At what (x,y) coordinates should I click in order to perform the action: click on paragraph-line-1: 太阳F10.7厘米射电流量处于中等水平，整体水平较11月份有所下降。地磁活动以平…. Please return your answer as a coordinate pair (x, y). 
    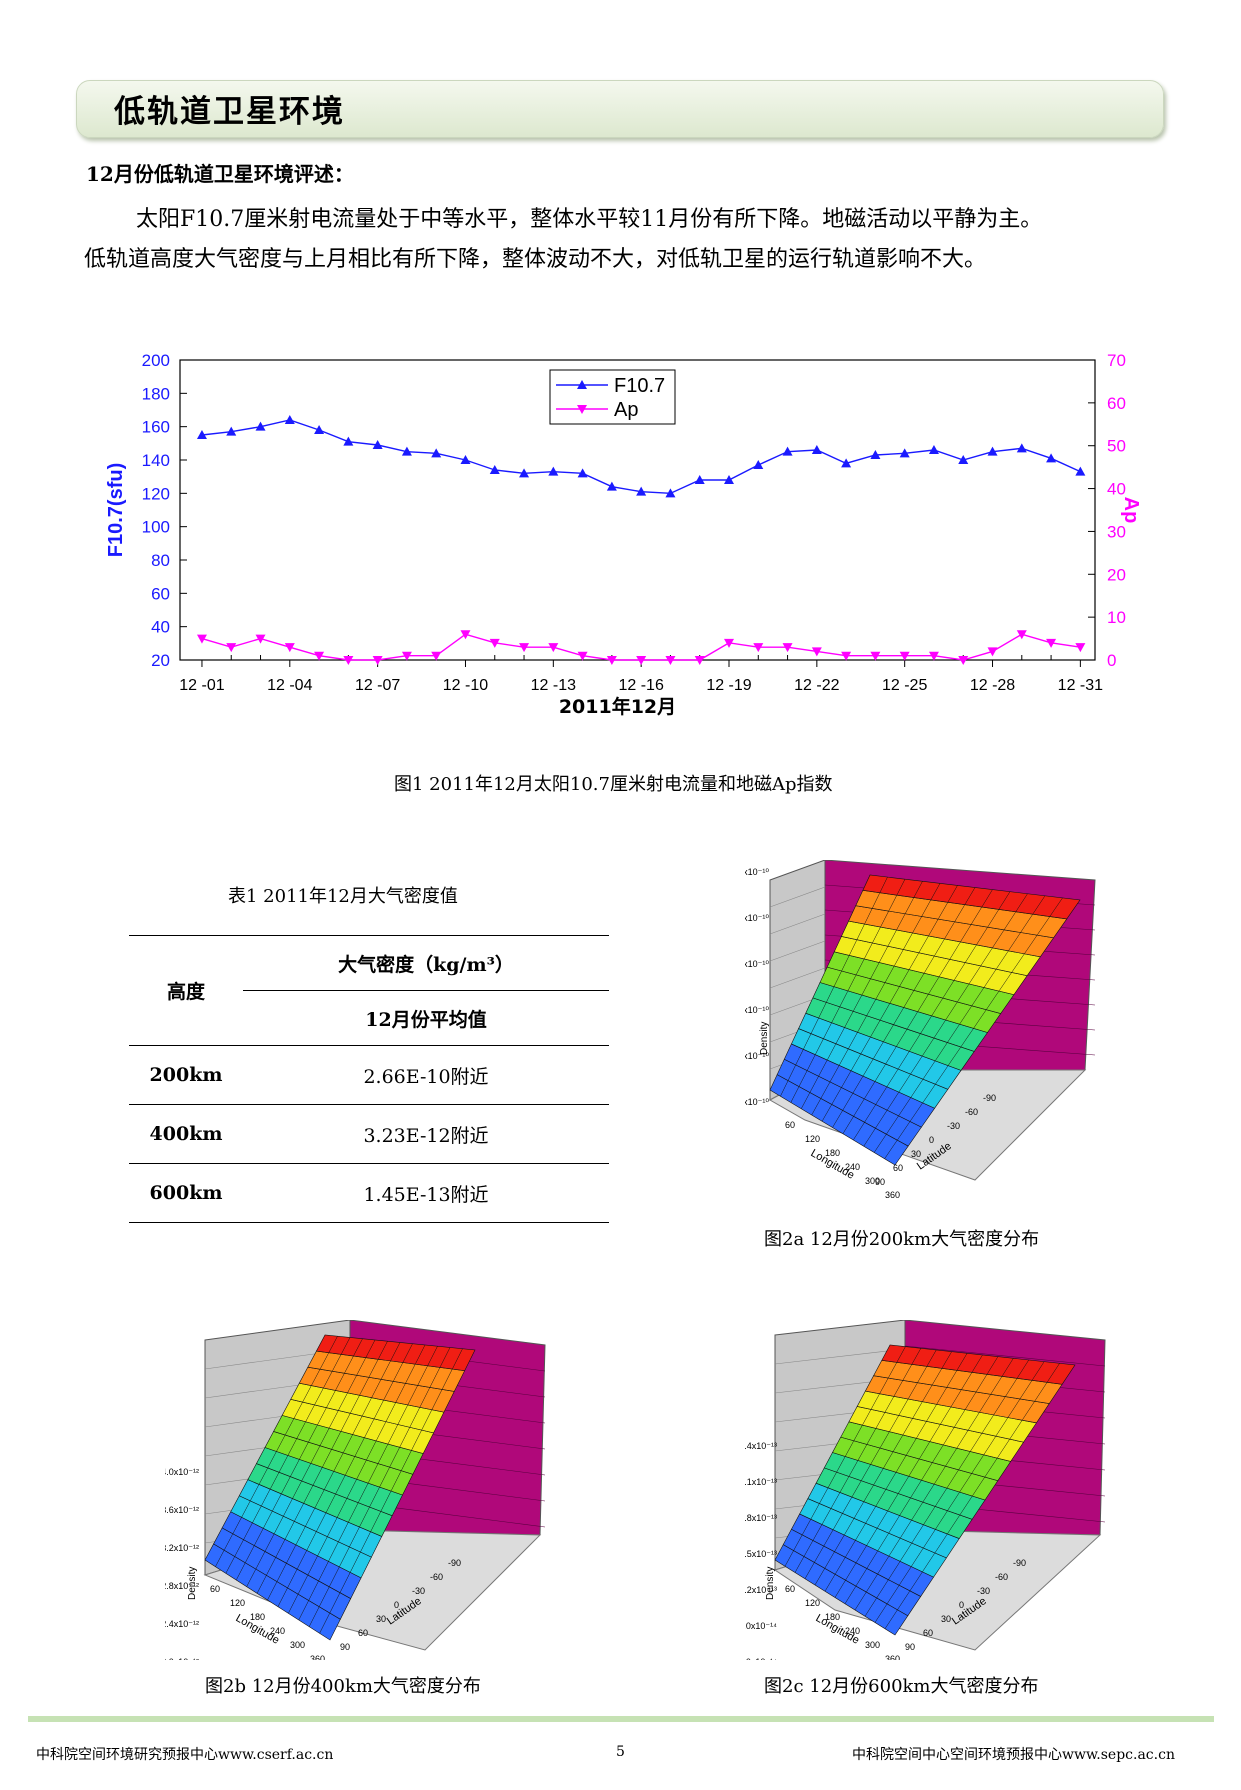
    Looking at the image, I should click on (589, 219).